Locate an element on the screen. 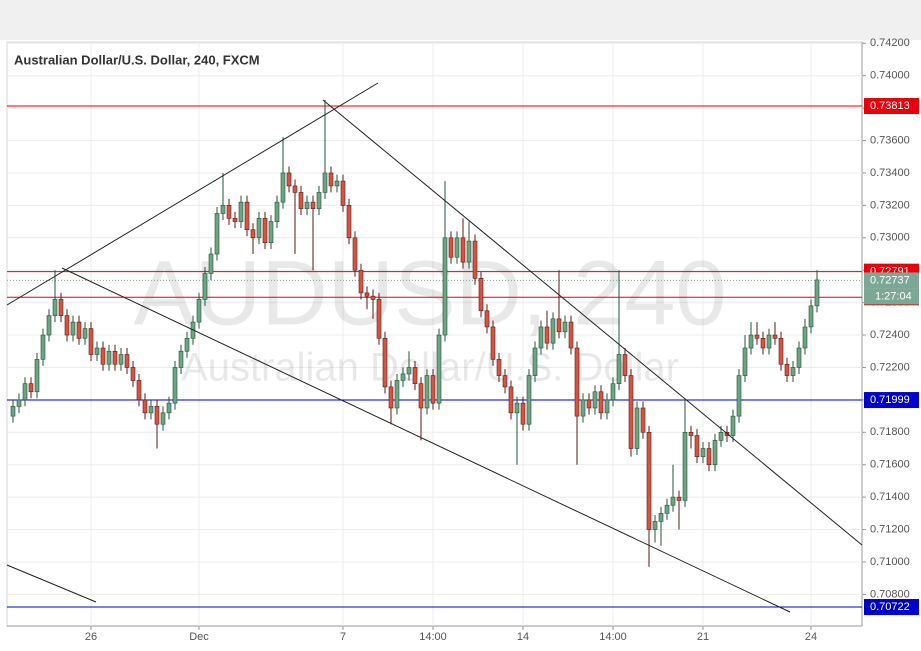 The height and width of the screenshot is (651, 921). x-tick-label: 26 is located at coordinates (91, 637).